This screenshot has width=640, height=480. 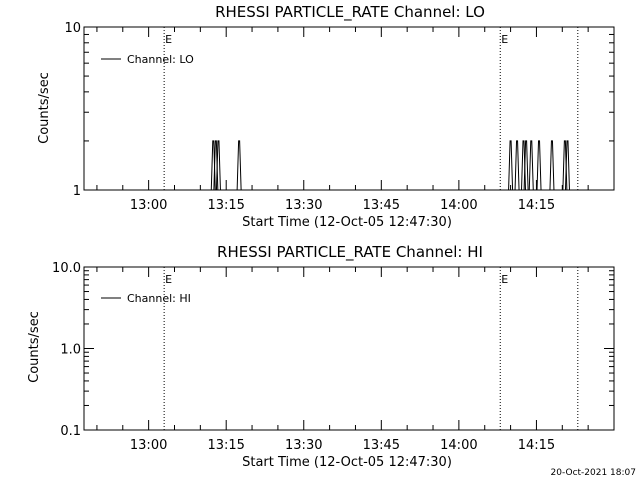 What do you see at coordinates (350, 12) in the screenshot?
I see `chart-lo-title: RHESSI PARTICLE_RATE Channel: LO` at bounding box center [350, 12].